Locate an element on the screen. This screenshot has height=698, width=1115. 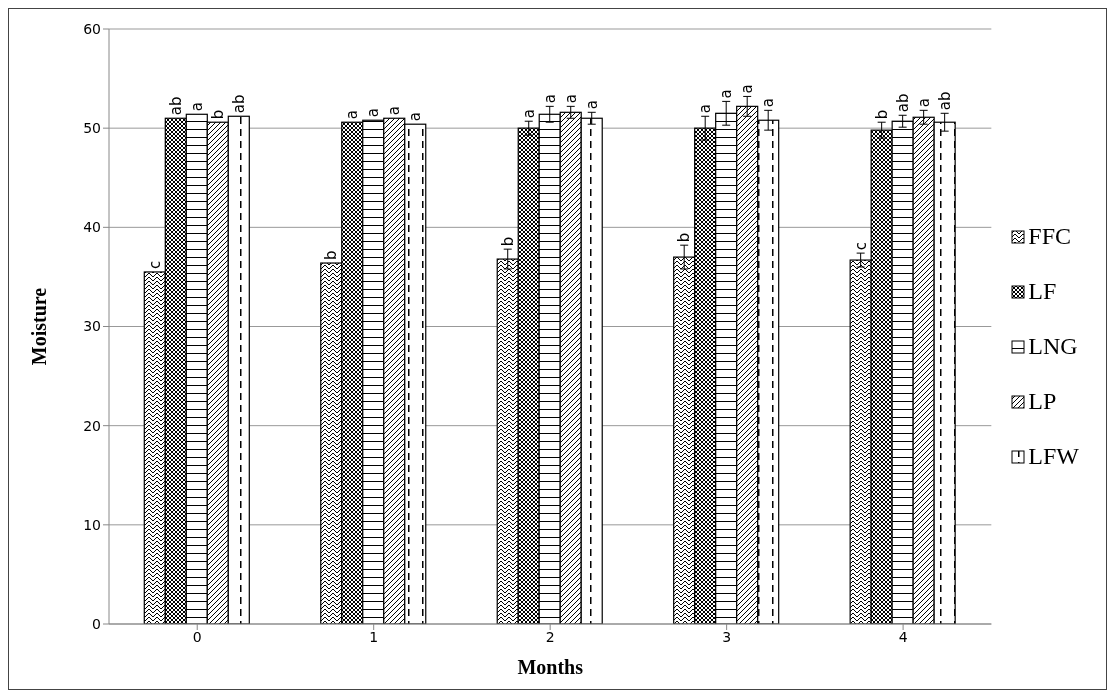
x-tick-label: 2 is located at coordinates (550, 636).